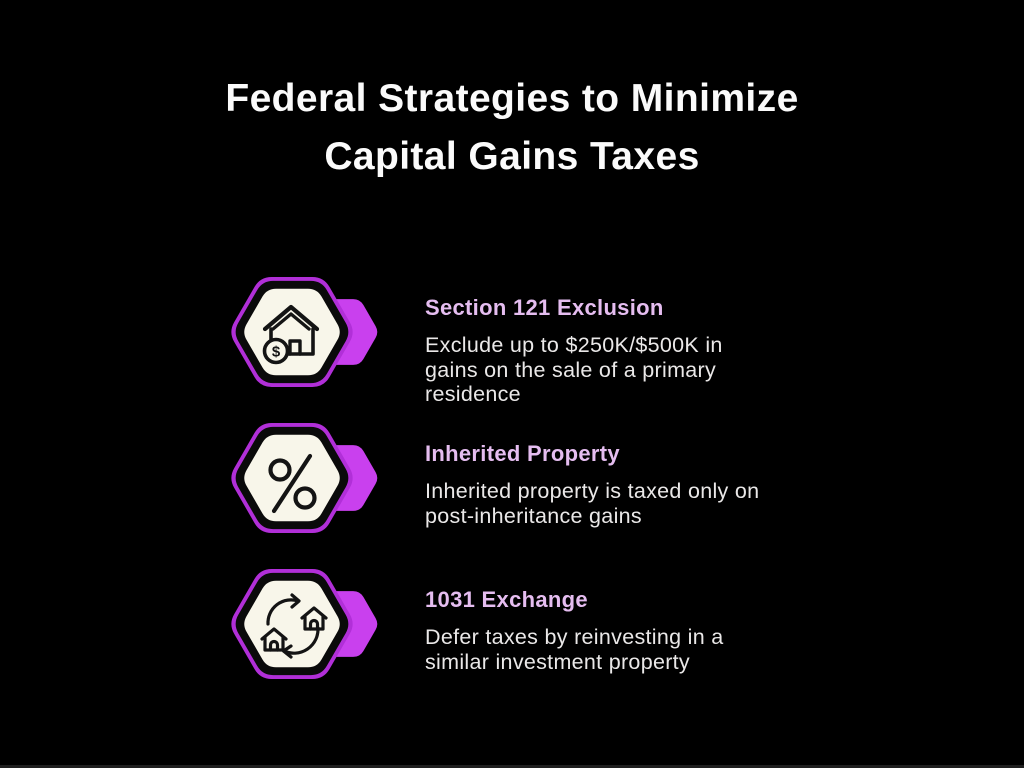 Image resolution: width=1024 pixels, height=768 pixels. Describe the element at coordinates (291, 334) in the screenshot. I see `house-dollar-icon: $` at that location.